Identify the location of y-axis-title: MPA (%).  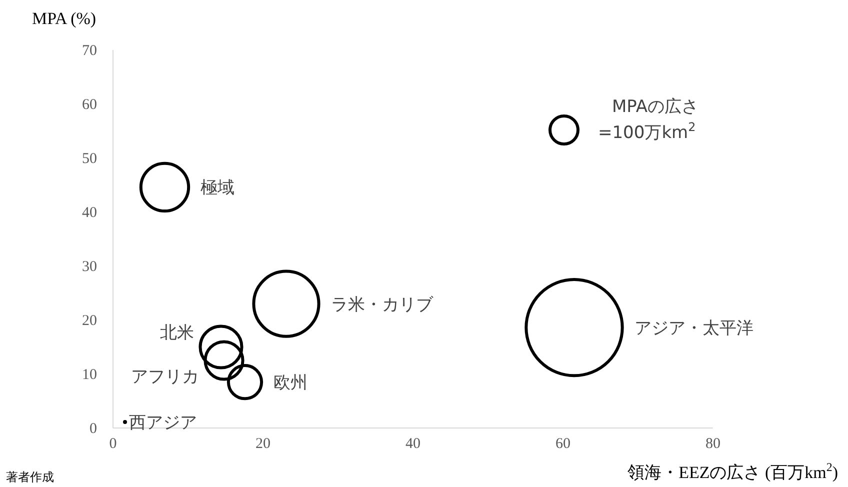
(64, 18).